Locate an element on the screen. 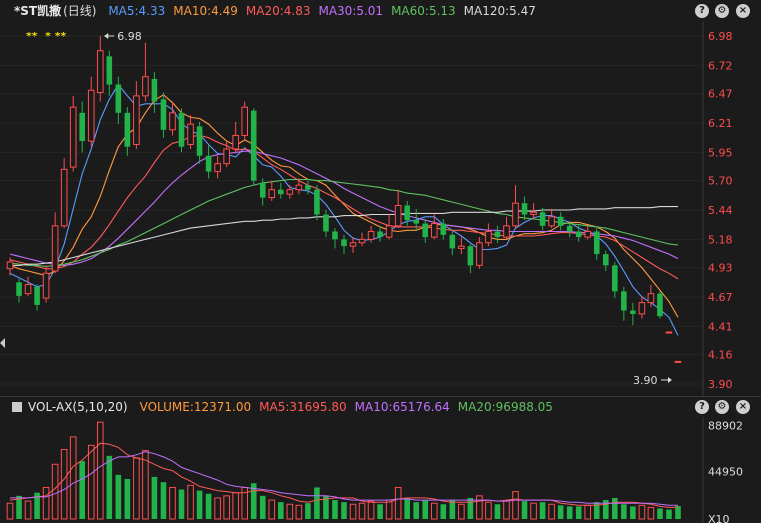  ma-legend-item: MA5:4.33 is located at coordinates (137, 11).